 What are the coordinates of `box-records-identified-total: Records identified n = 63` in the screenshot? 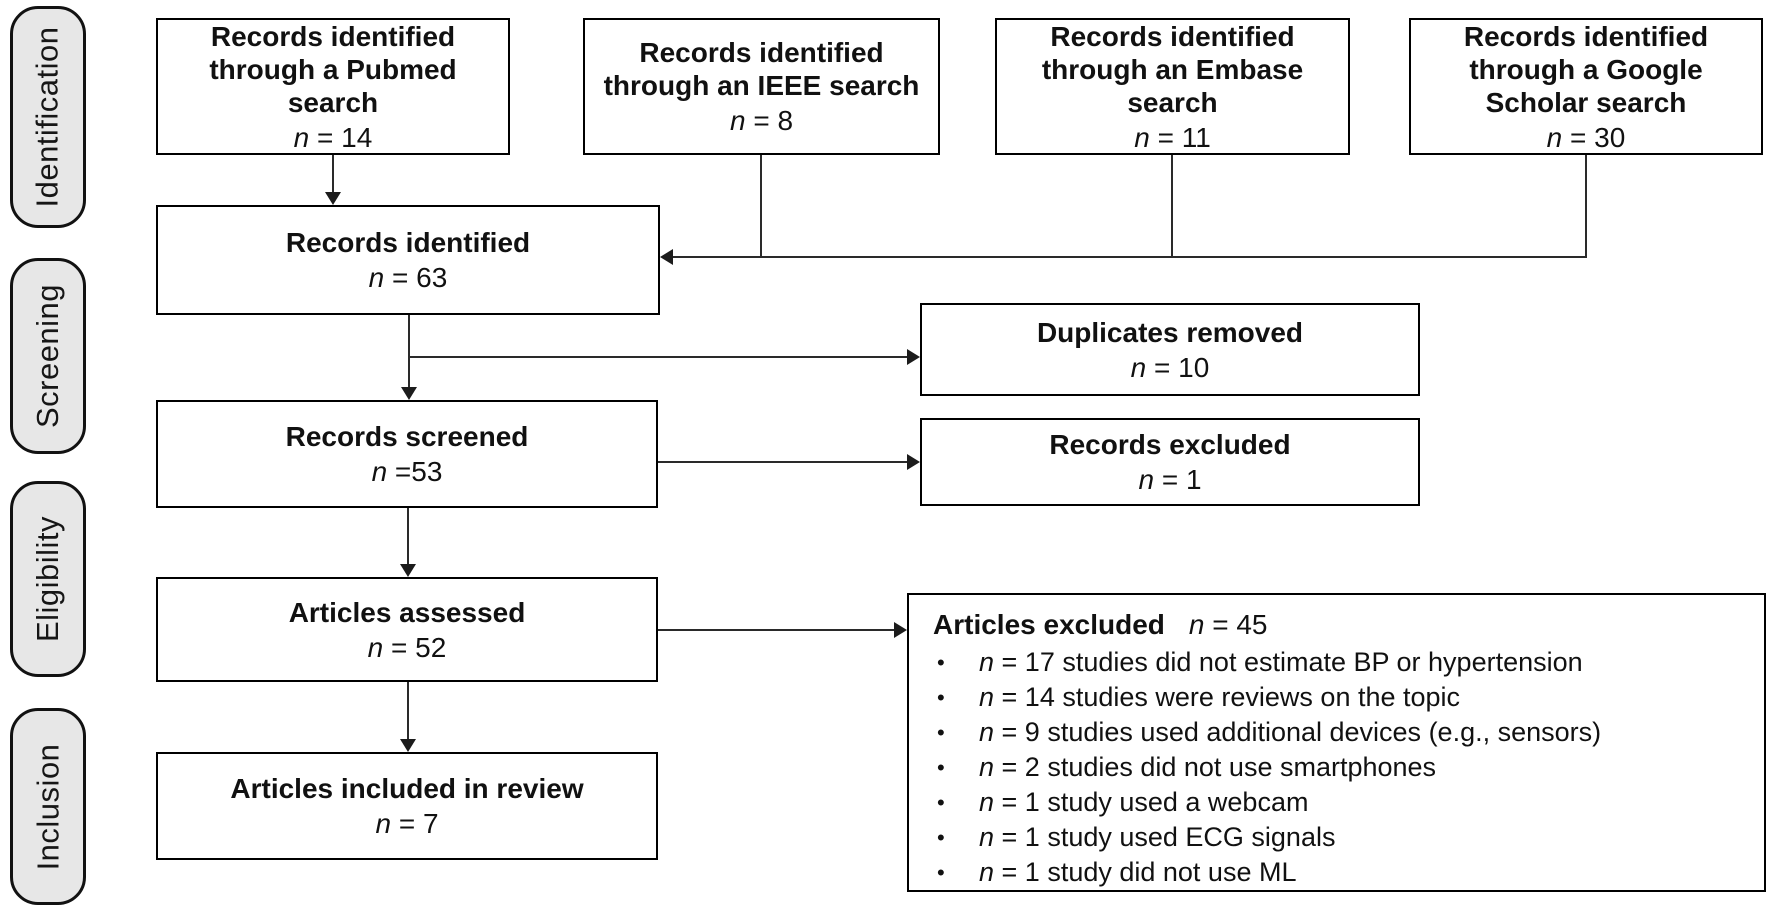 It's located at (408, 260).